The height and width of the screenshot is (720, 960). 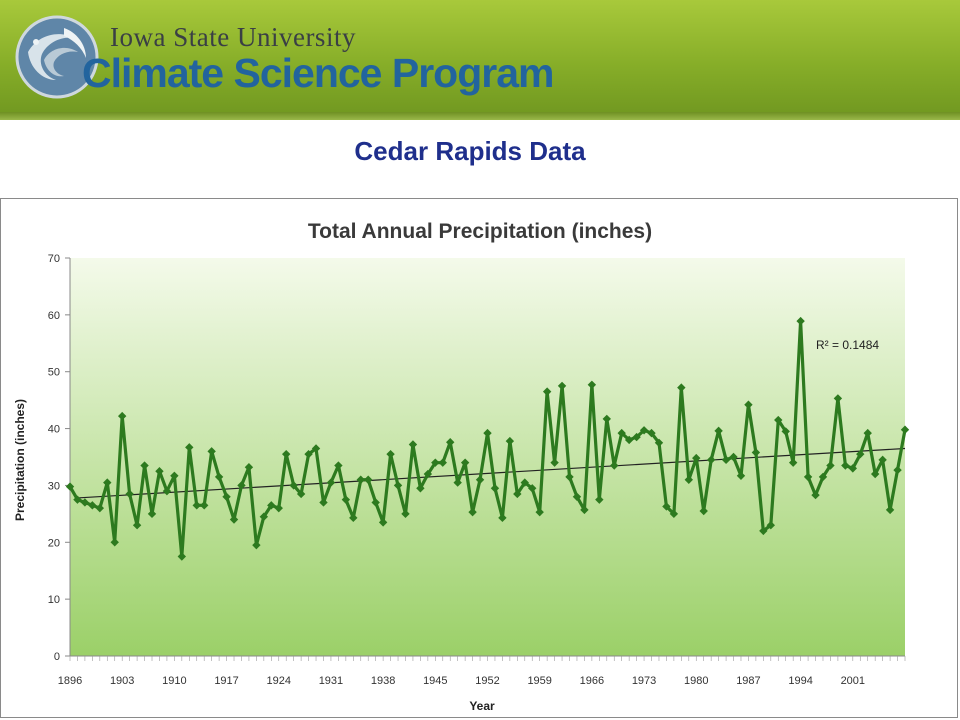 What do you see at coordinates (487, 681) in the screenshot?
I see `x-tick-label: 1952` at bounding box center [487, 681].